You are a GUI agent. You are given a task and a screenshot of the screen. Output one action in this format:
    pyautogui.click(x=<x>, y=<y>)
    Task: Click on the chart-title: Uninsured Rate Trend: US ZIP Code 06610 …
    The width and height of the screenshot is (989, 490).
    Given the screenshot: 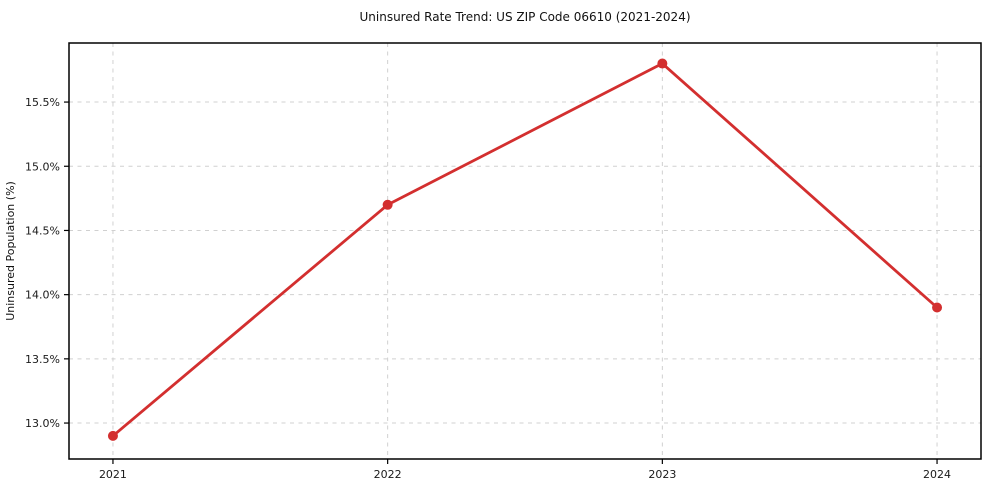 What is the action you would take?
    pyautogui.click(x=524, y=17)
    